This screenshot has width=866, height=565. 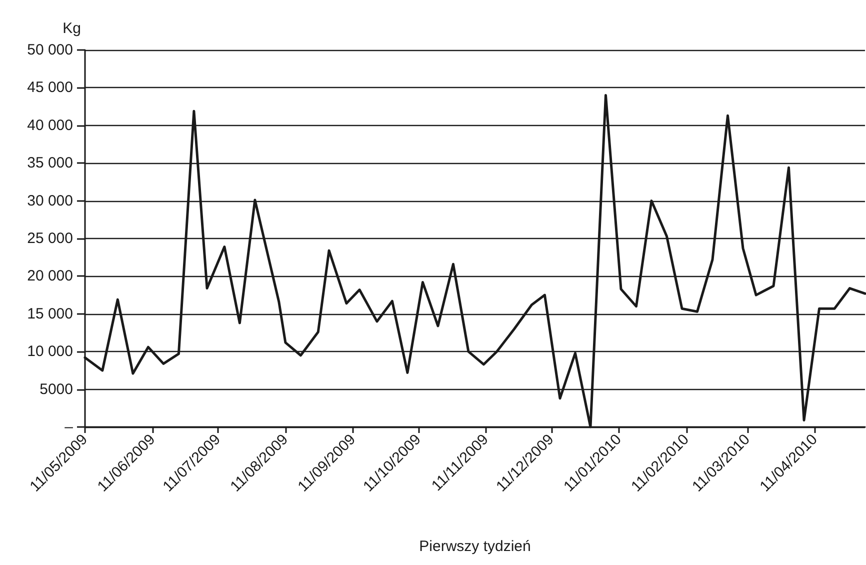 I want to click on y-tick-label: 5000, so click(x=56, y=389).